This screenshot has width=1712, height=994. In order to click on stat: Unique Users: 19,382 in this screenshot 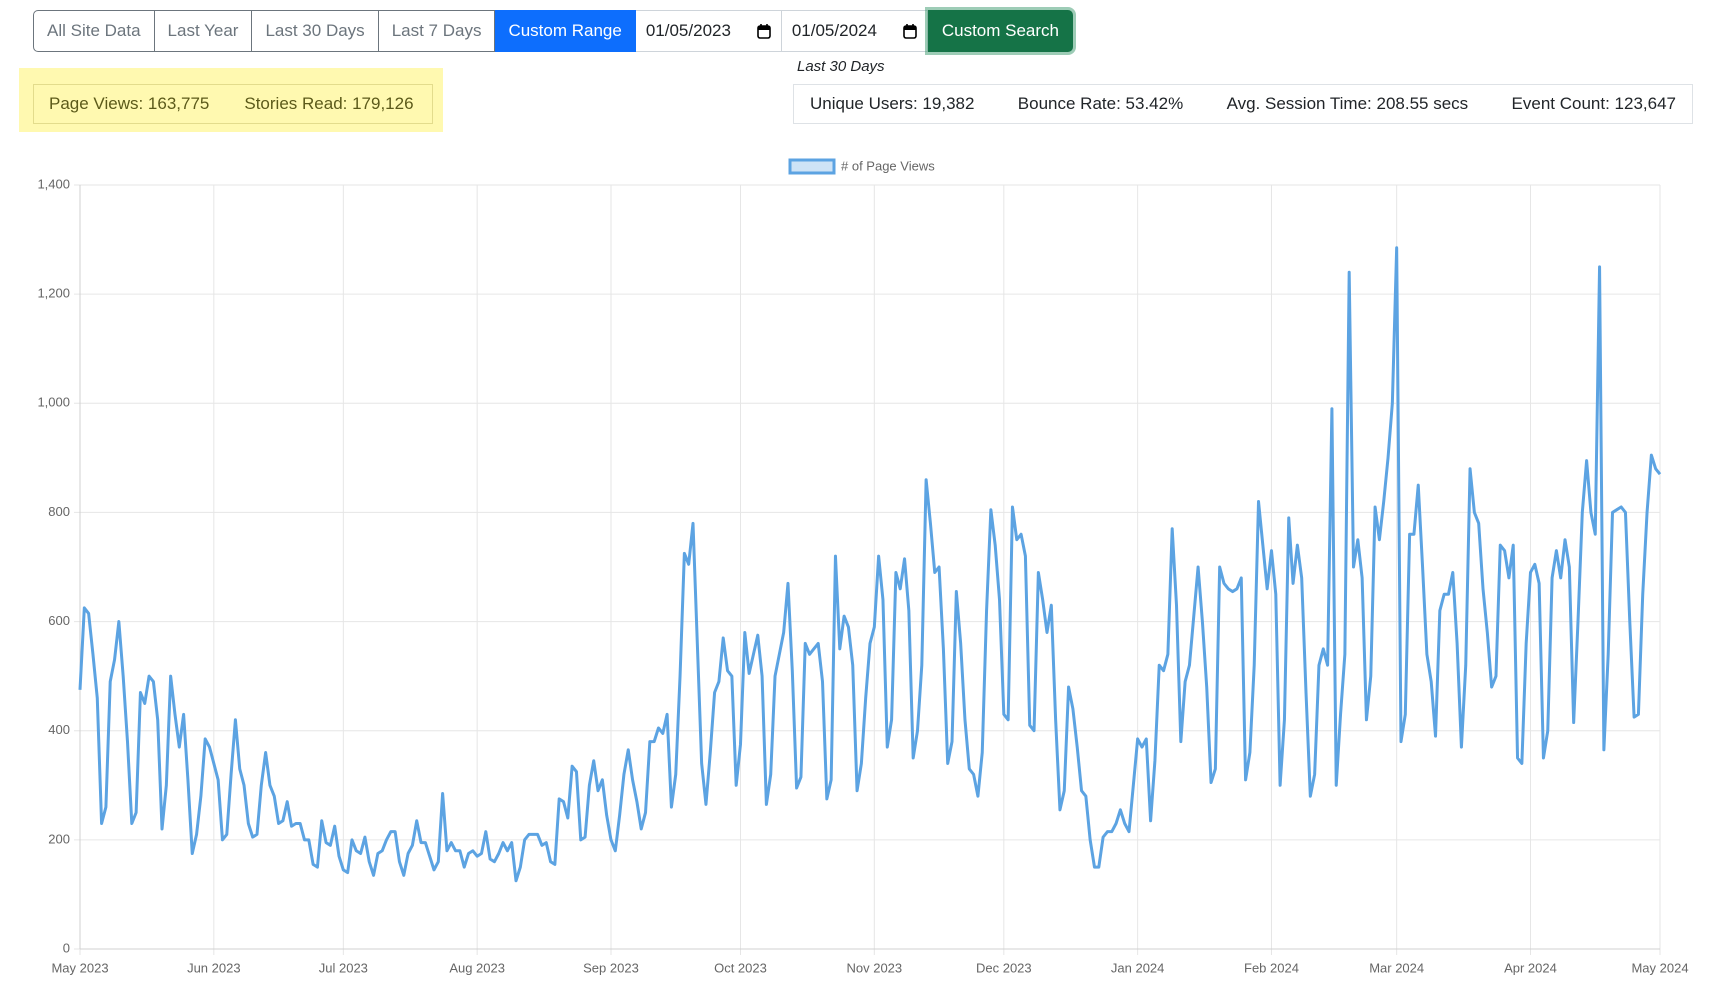, I will do `click(892, 103)`.